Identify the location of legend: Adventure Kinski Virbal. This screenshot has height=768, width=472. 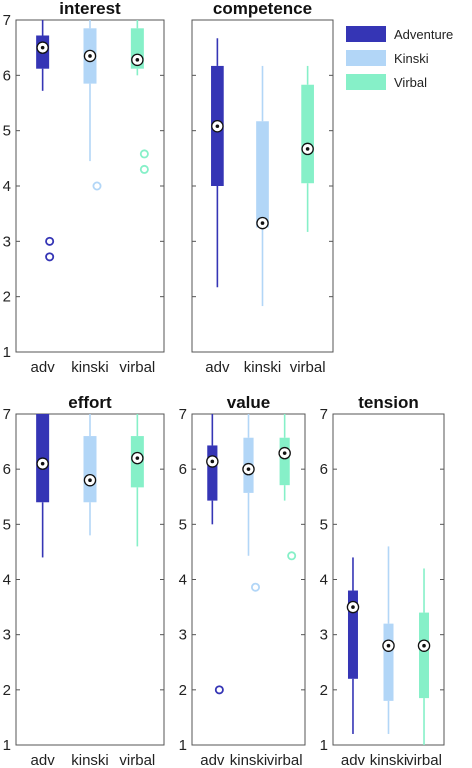
(399, 58).